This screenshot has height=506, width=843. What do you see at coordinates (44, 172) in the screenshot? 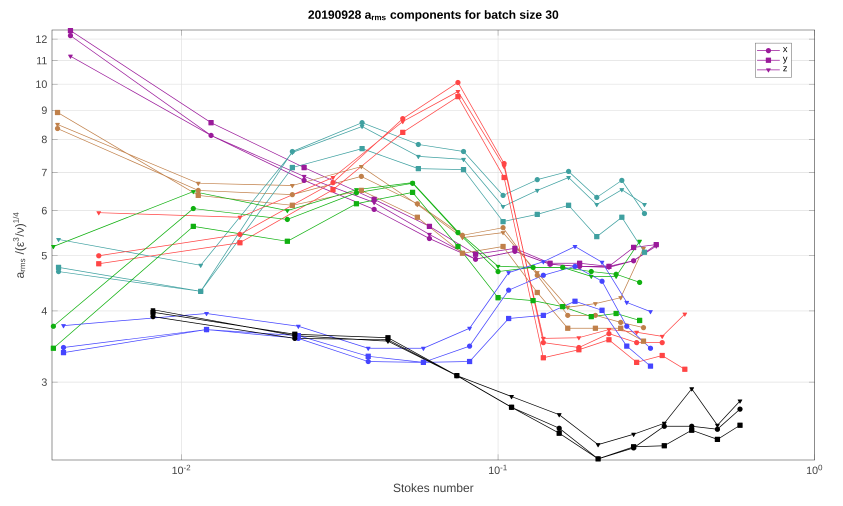
I see `y-tick-label: 7` at bounding box center [44, 172].